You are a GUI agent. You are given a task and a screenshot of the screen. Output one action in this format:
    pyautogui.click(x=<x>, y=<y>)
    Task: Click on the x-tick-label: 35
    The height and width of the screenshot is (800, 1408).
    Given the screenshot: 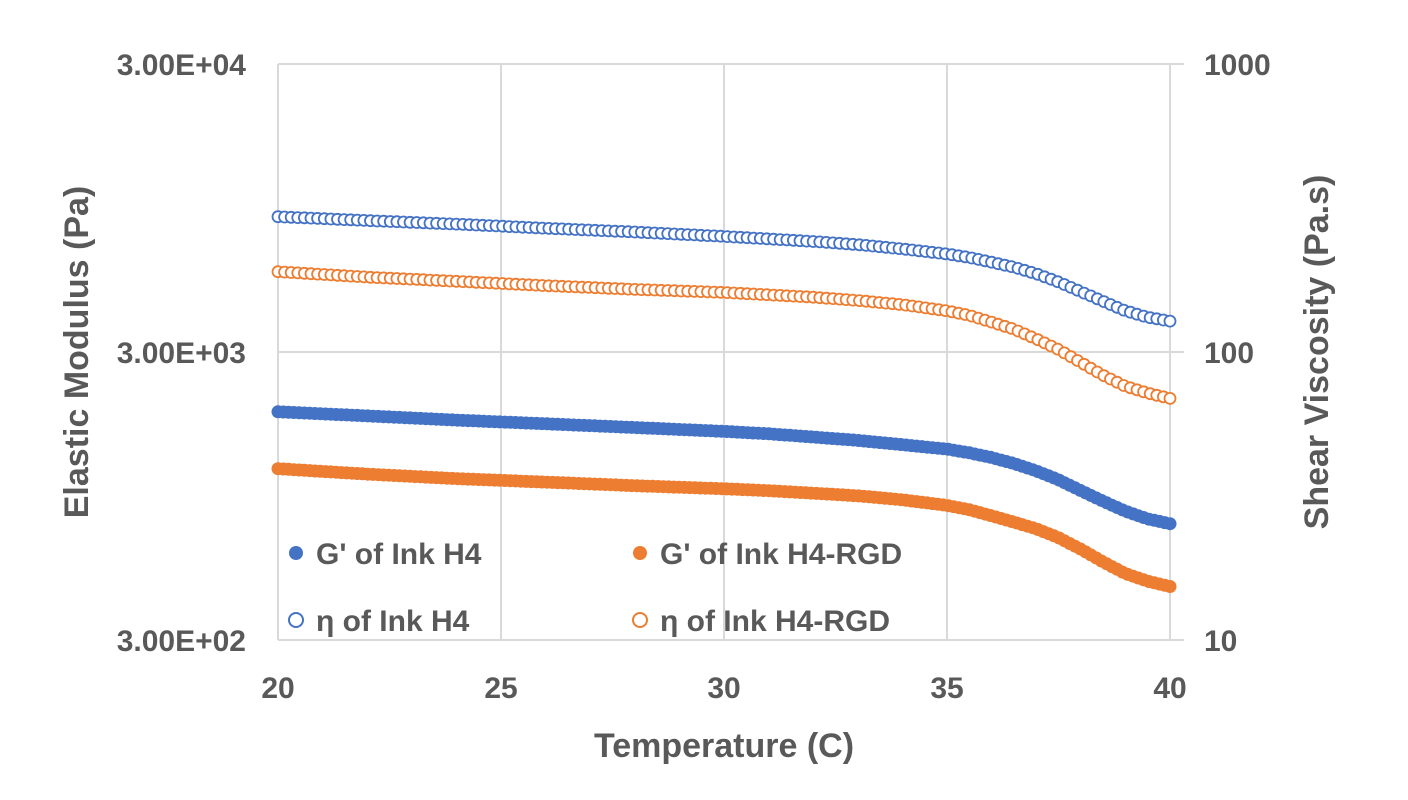 What is the action you would take?
    pyautogui.click(x=946, y=688)
    